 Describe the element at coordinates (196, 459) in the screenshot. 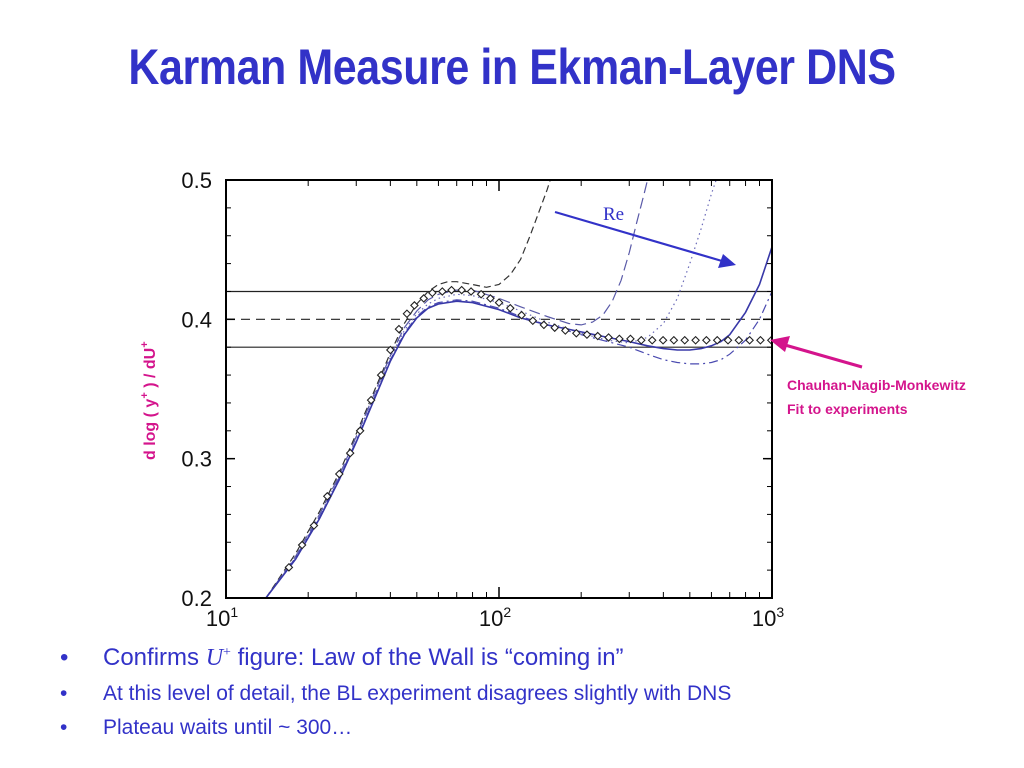

I see `y-tick-label: 0.3` at that location.